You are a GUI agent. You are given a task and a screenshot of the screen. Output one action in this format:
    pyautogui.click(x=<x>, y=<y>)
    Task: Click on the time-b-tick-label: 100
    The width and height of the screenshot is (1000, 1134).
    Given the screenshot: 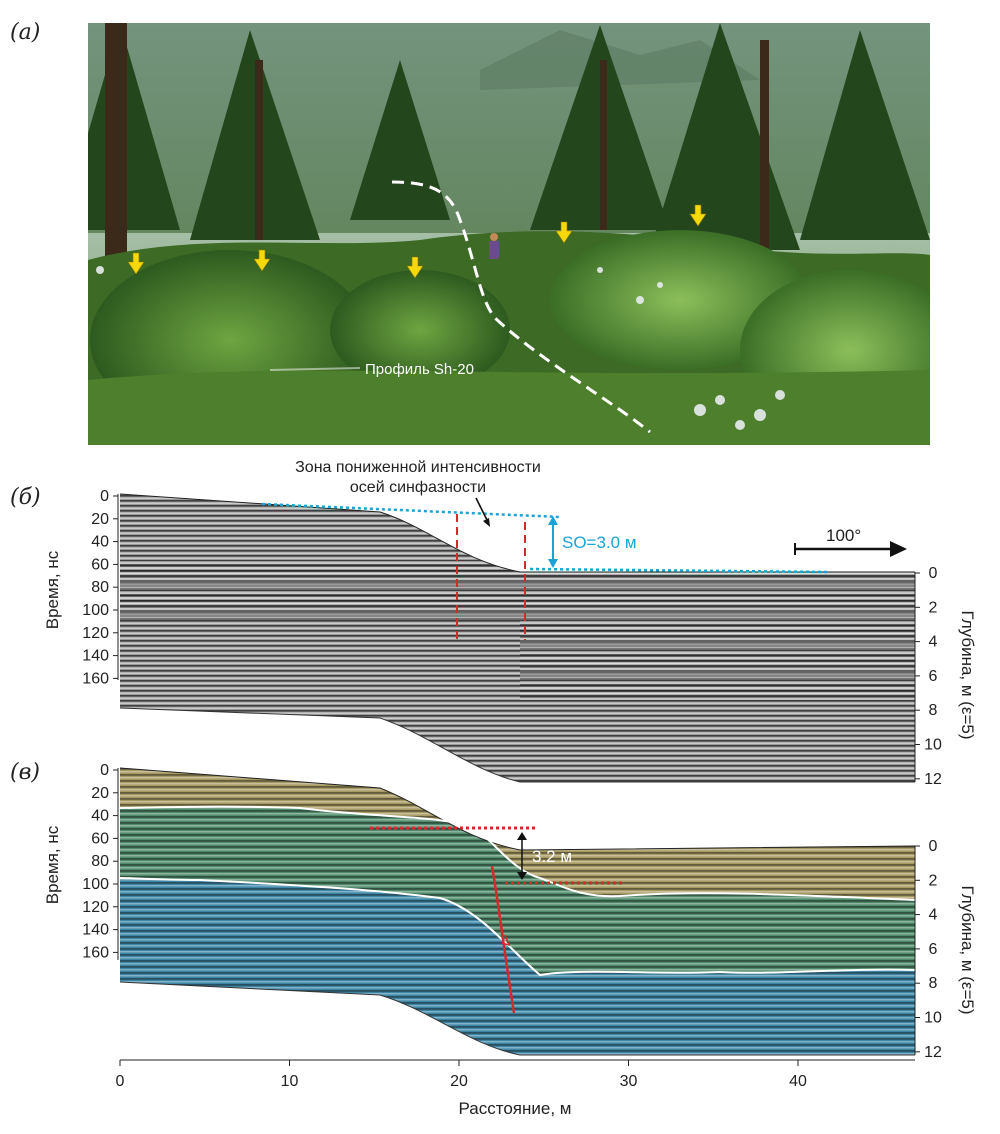 What is the action you would take?
    pyautogui.click(x=95, y=610)
    